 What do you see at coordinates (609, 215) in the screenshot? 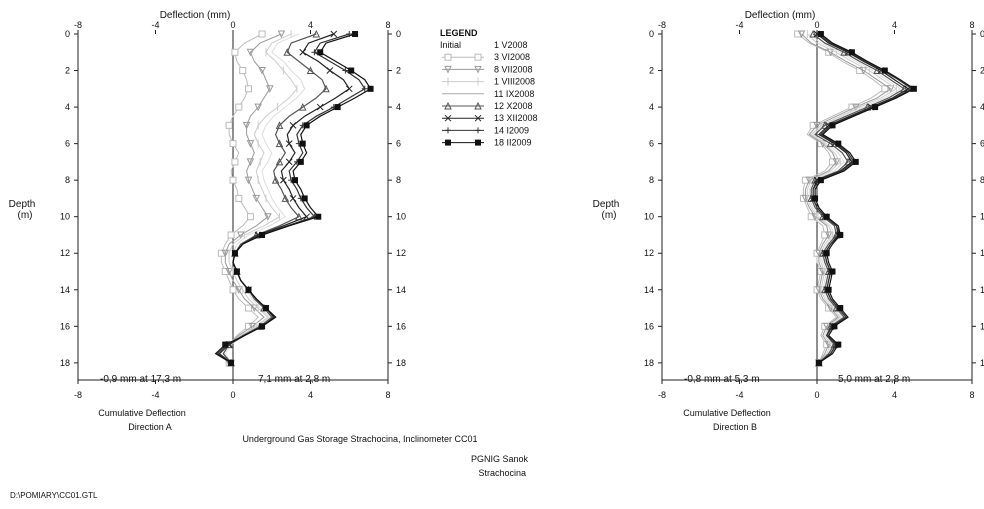
I see `chart-b-ylabel-unit: (m)` at bounding box center [609, 215].